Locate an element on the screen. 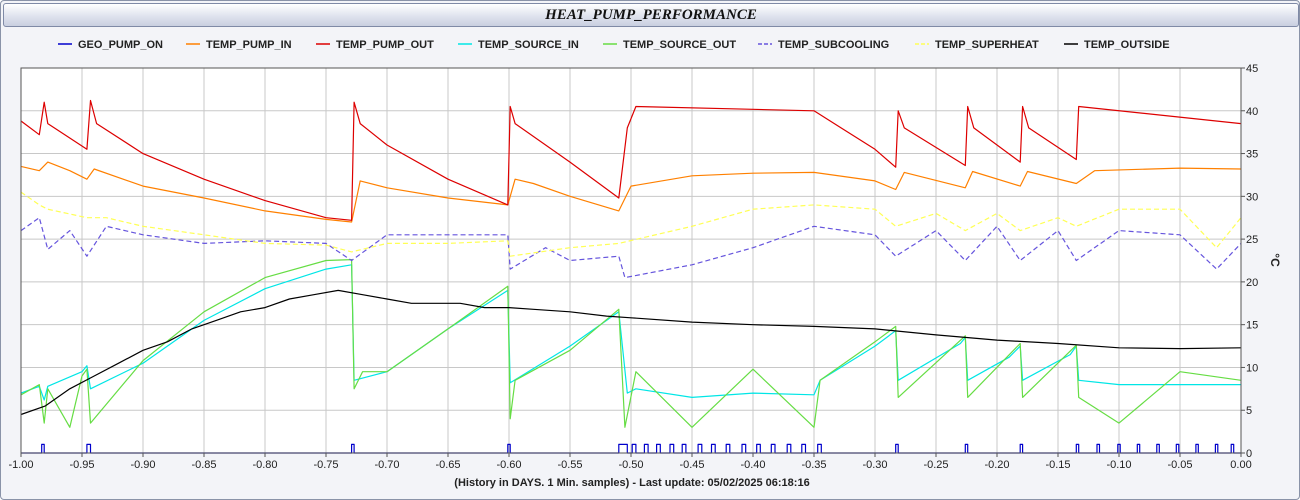 The width and height of the screenshot is (1300, 500). x-tick-label: -0.70 is located at coordinates (386, 465).